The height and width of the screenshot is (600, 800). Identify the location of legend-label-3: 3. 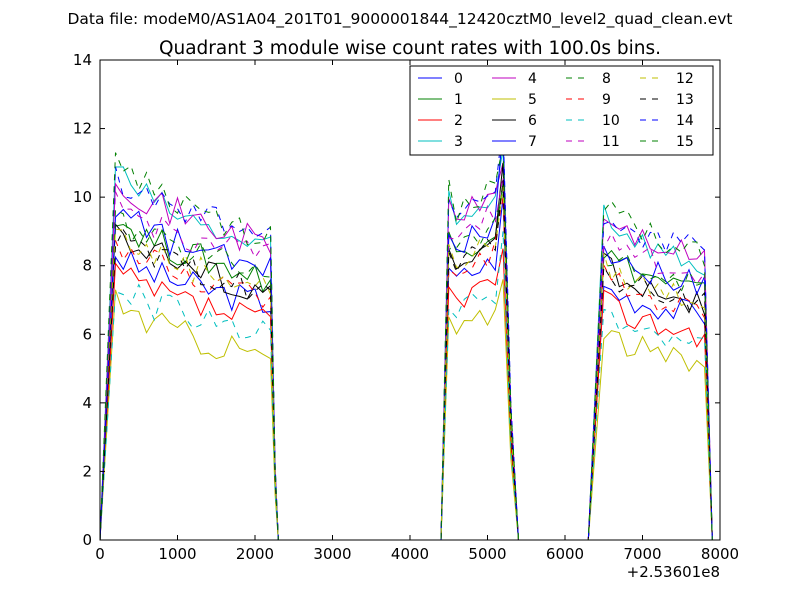
(458, 142).